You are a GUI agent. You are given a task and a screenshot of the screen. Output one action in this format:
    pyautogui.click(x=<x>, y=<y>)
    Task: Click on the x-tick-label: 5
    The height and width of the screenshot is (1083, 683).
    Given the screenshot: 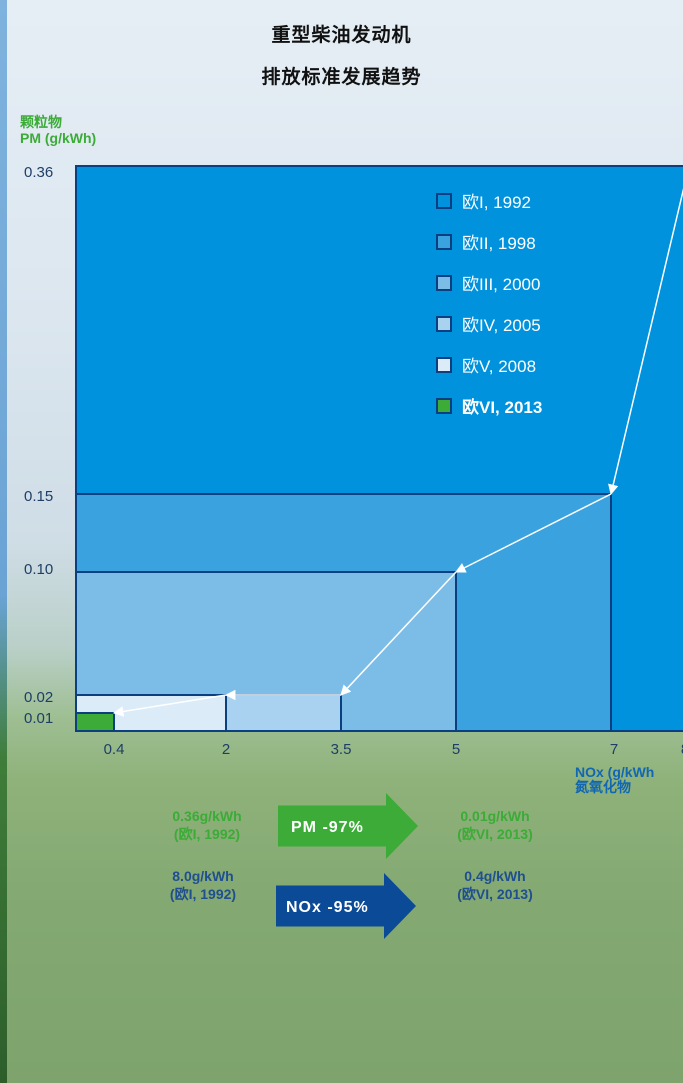 What is the action you would take?
    pyautogui.click(x=456, y=749)
    